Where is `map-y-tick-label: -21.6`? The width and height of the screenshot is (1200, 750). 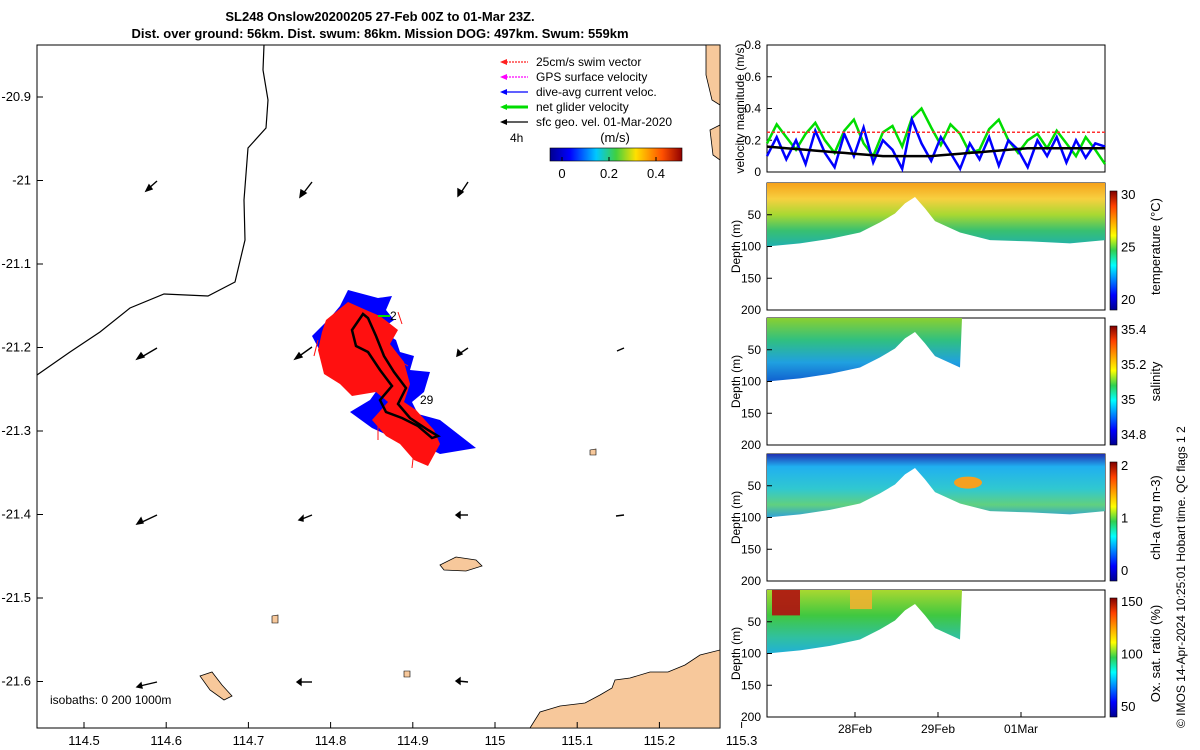
map-y-tick-label: -21.6 is located at coordinates (16, 681).